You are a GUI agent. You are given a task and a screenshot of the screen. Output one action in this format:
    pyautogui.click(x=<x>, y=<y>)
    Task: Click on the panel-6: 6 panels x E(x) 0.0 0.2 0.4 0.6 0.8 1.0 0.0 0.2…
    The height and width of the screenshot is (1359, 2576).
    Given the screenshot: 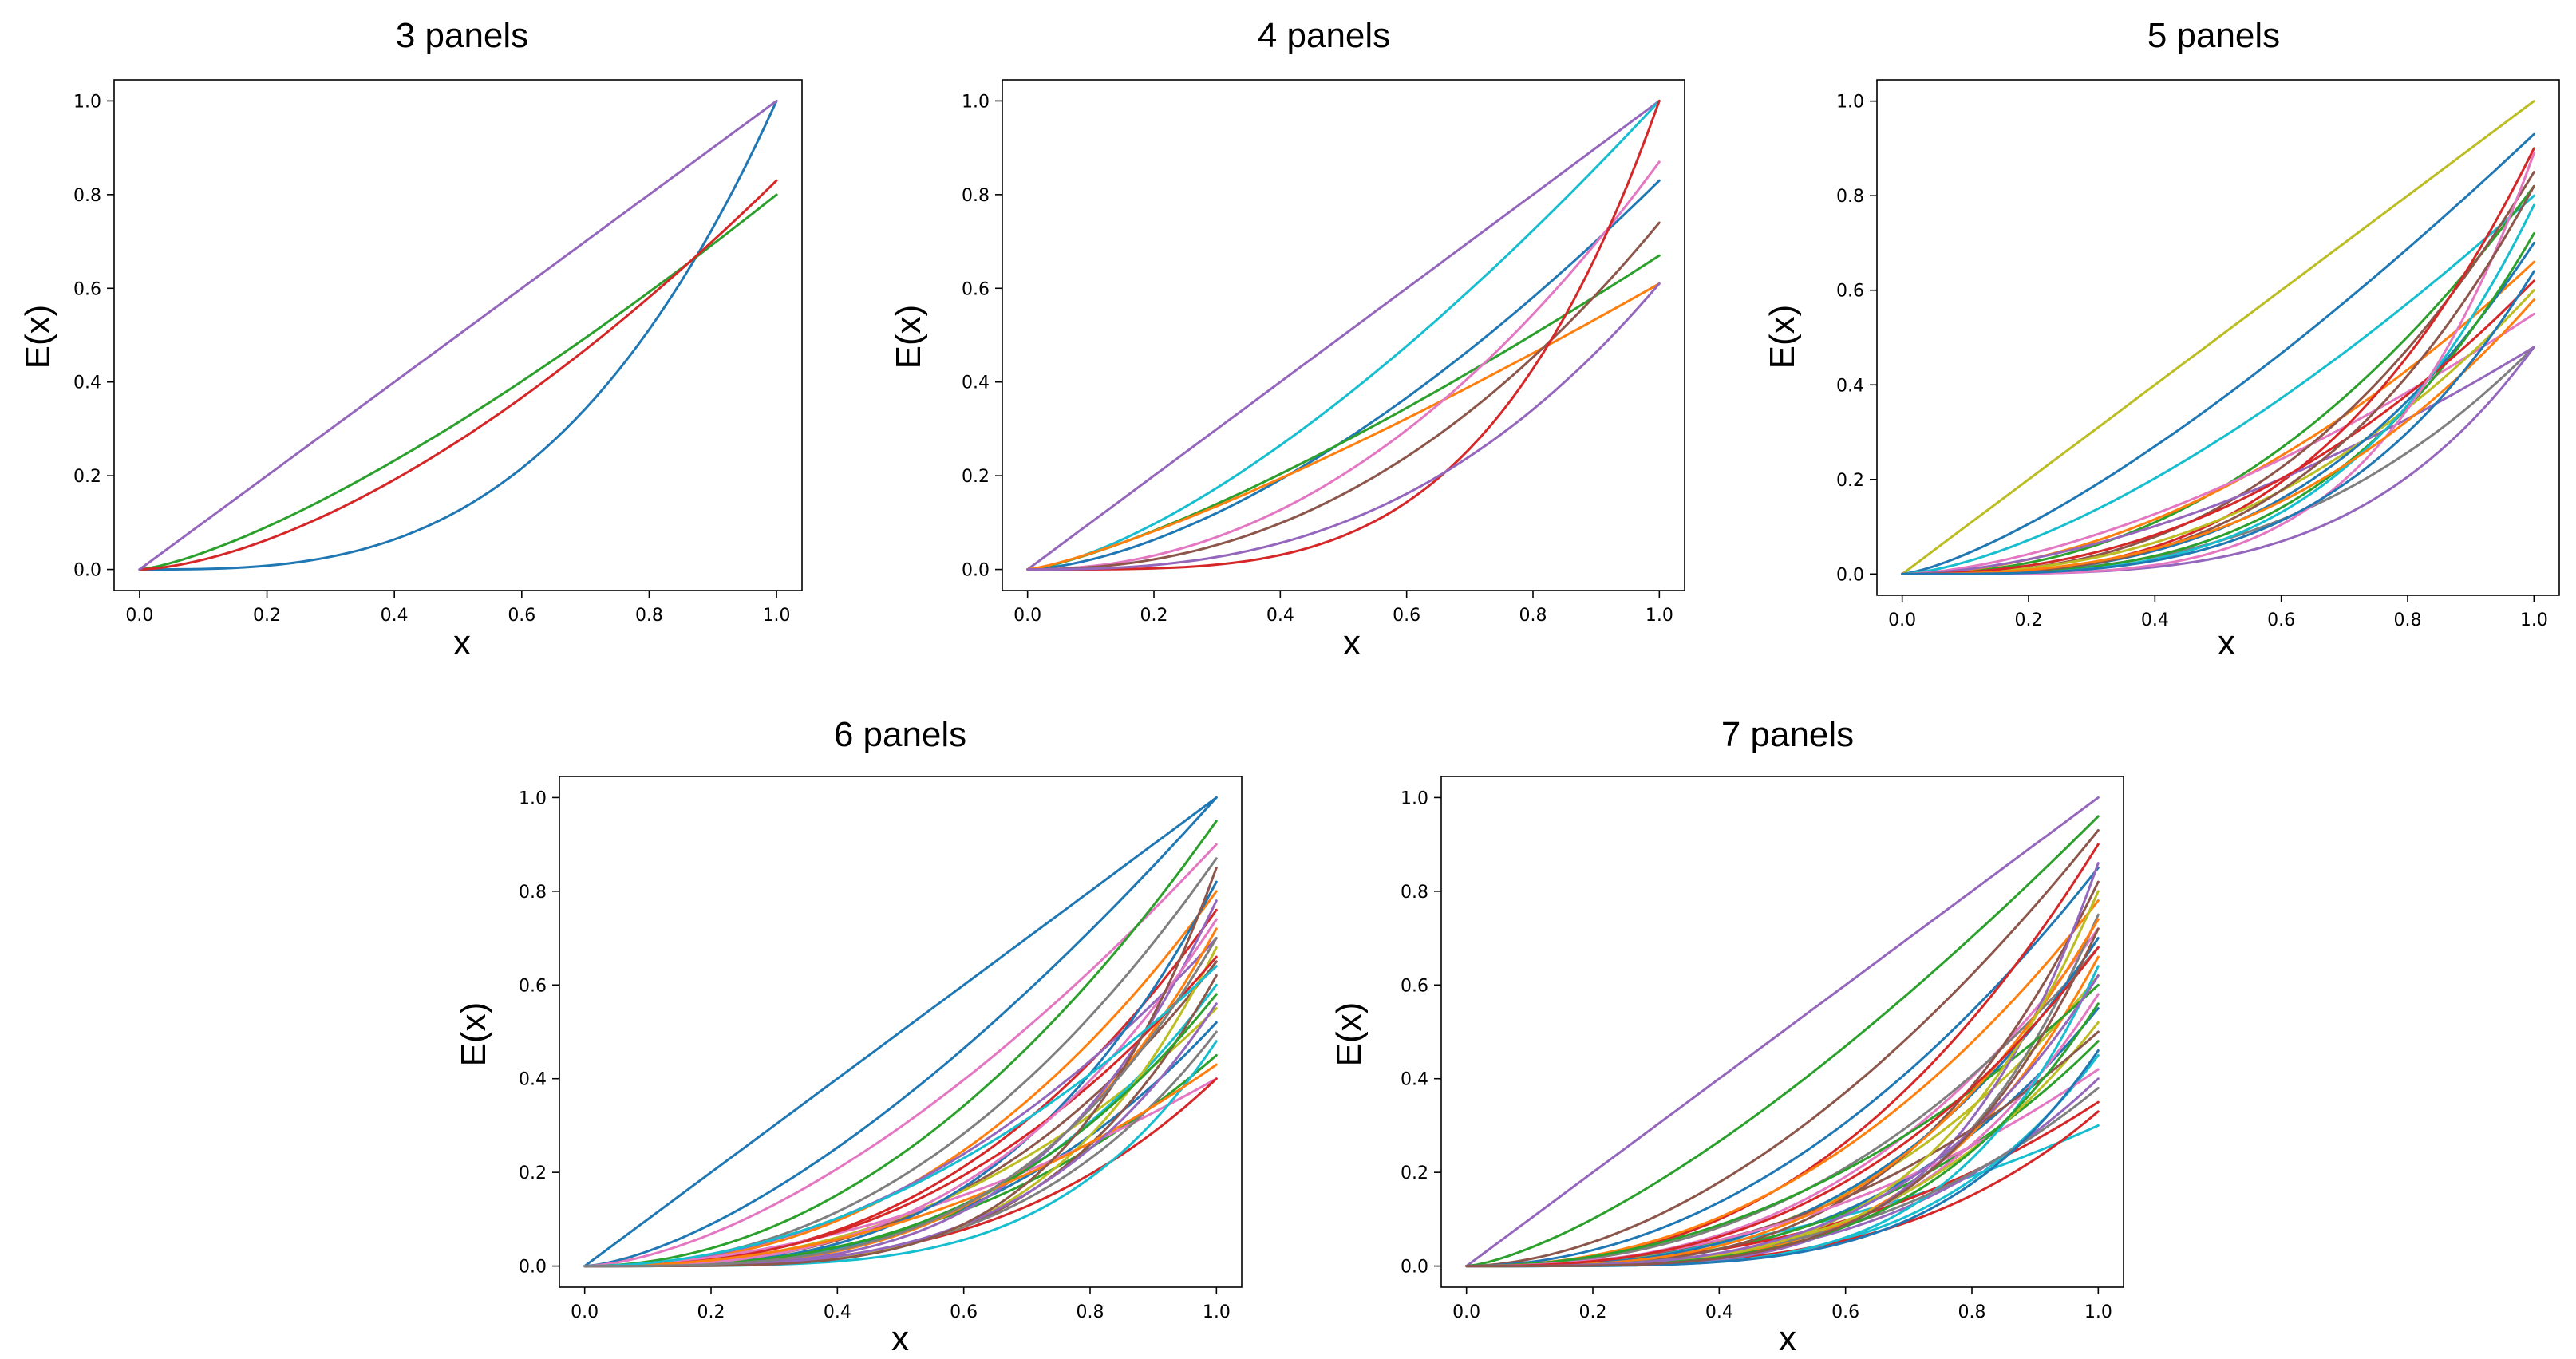 What is the action you would take?
    pyautogui.click(x=848, y=1036)
    